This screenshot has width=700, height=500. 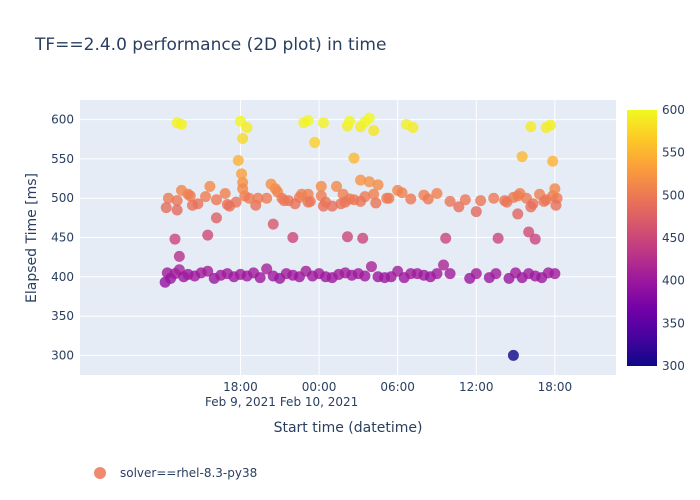 What do you see at coordinates (188, 473) in the screenshot?
I see `legend-label: solver==rhel-8.3-py38` at bounding box center [188, 473].